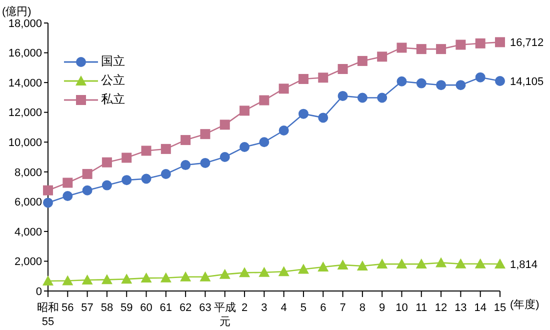  I want to click on x-tick-label: 昭和55, so click(48, 314).